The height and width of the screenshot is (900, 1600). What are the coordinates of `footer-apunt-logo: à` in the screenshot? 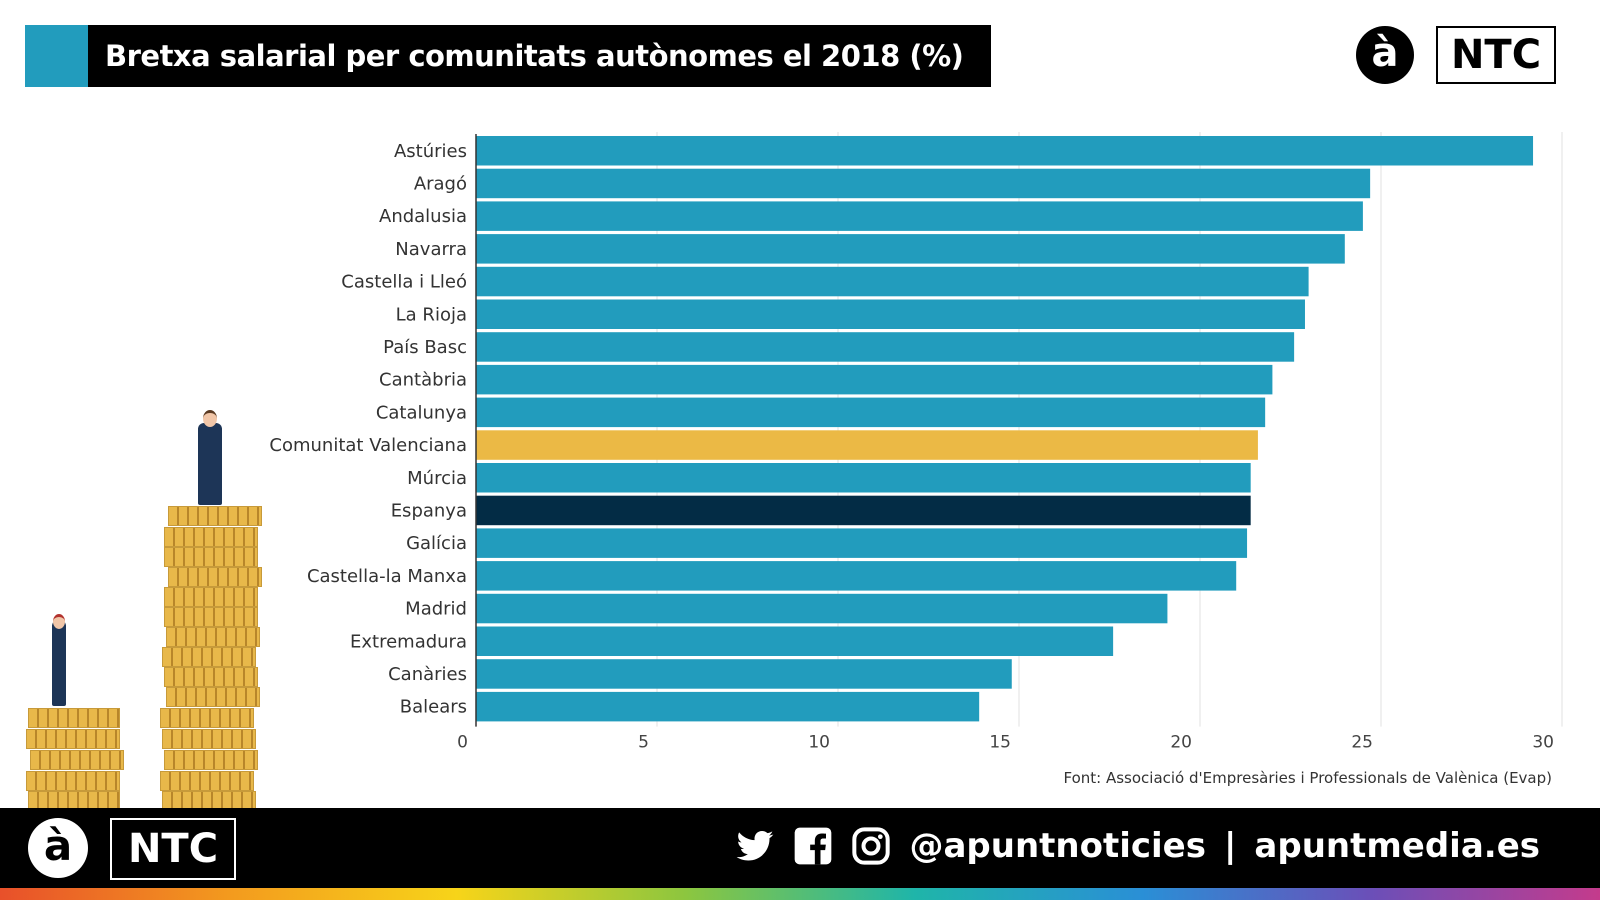 It's located at (58, 848).